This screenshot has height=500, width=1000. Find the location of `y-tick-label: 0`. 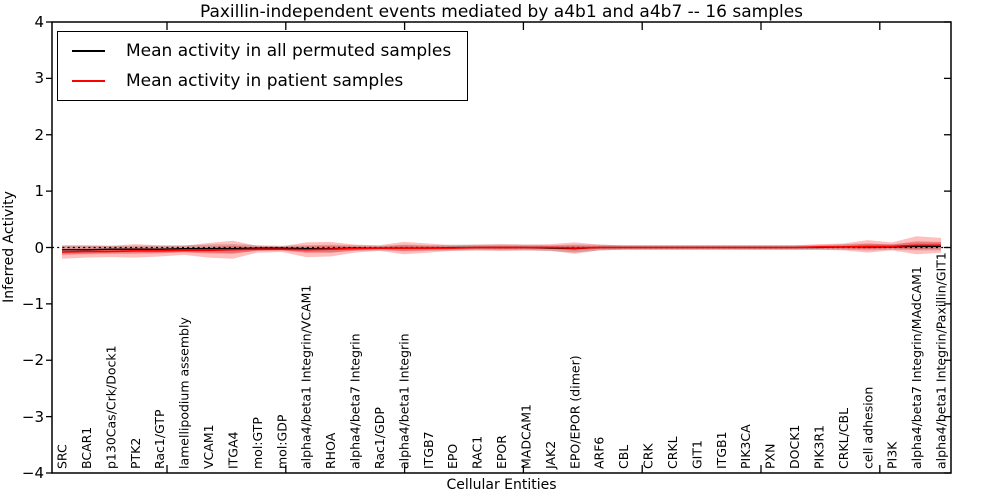

y-tick-label: 0 is located at coordinates (39, 247).